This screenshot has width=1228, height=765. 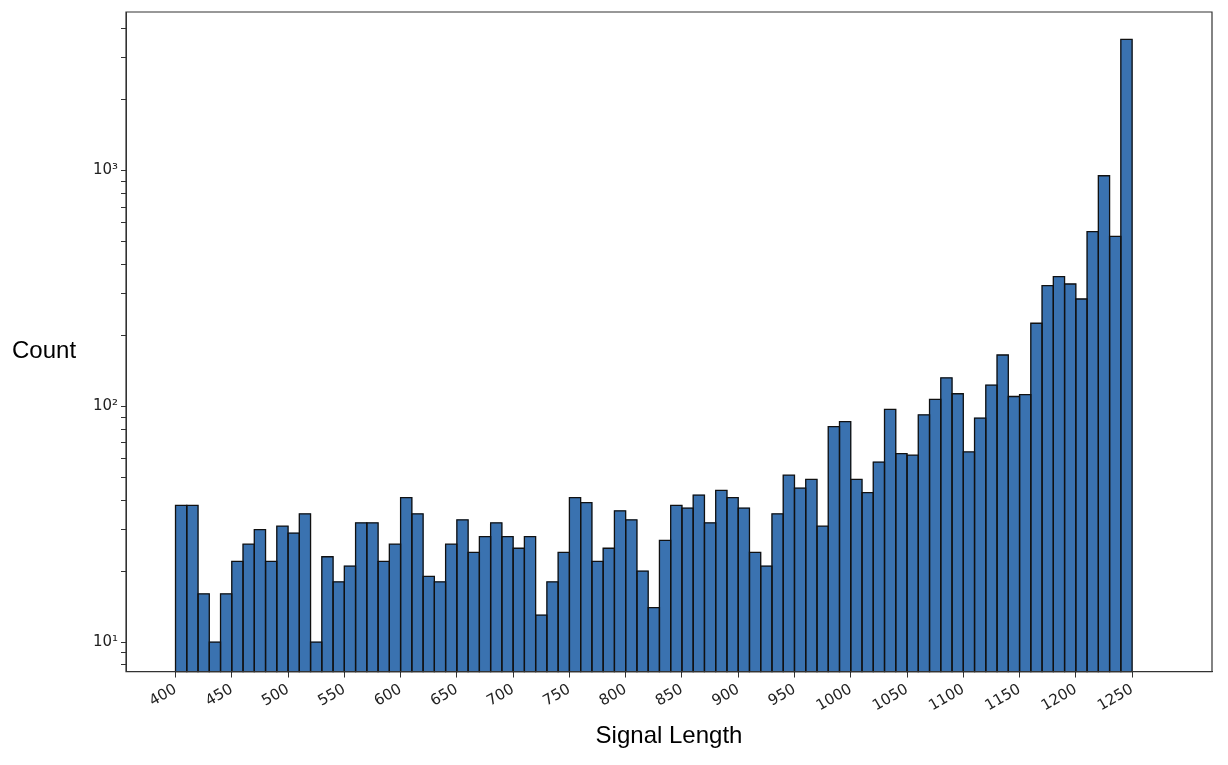 What do you see at coordinates (105, 169) in the screenshot?
I see `y-tick-label: 10³` at bounding box center [105, 169].